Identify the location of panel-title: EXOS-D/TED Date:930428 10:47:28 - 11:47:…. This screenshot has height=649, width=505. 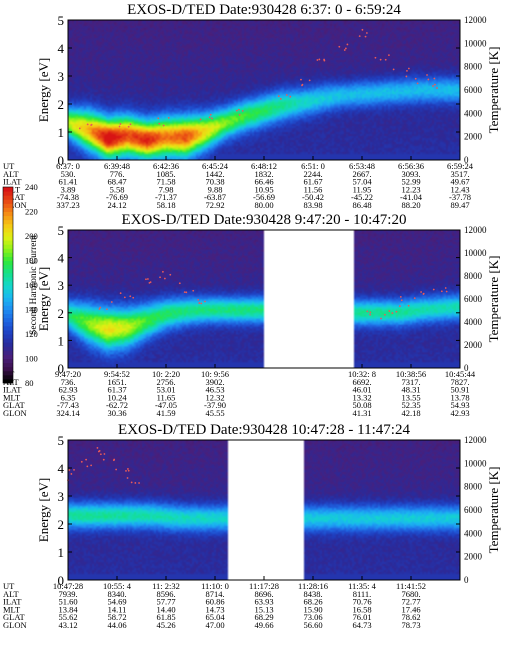
(264, 430).